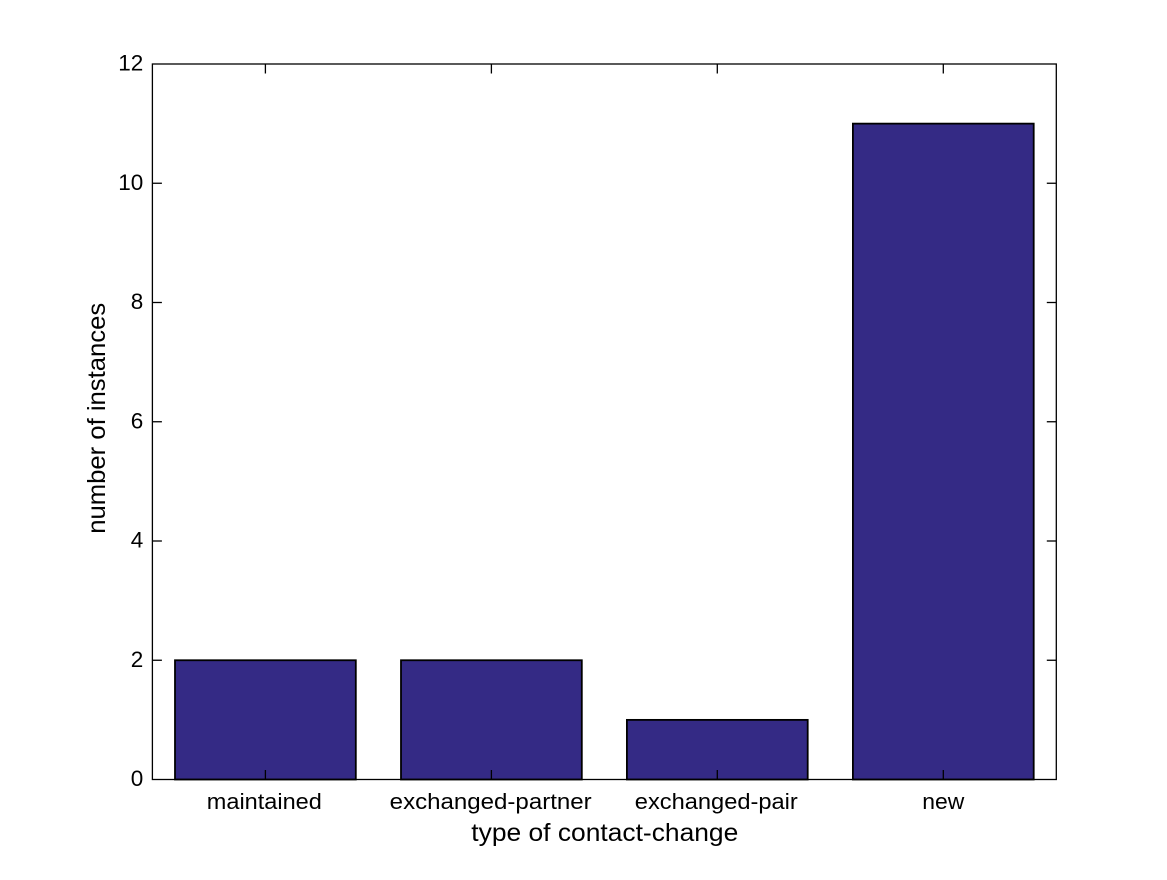  What do you see at coordinates (137, 420) in the screenshot?
I see `svg-text: 6` at bounding box center [137, 420].